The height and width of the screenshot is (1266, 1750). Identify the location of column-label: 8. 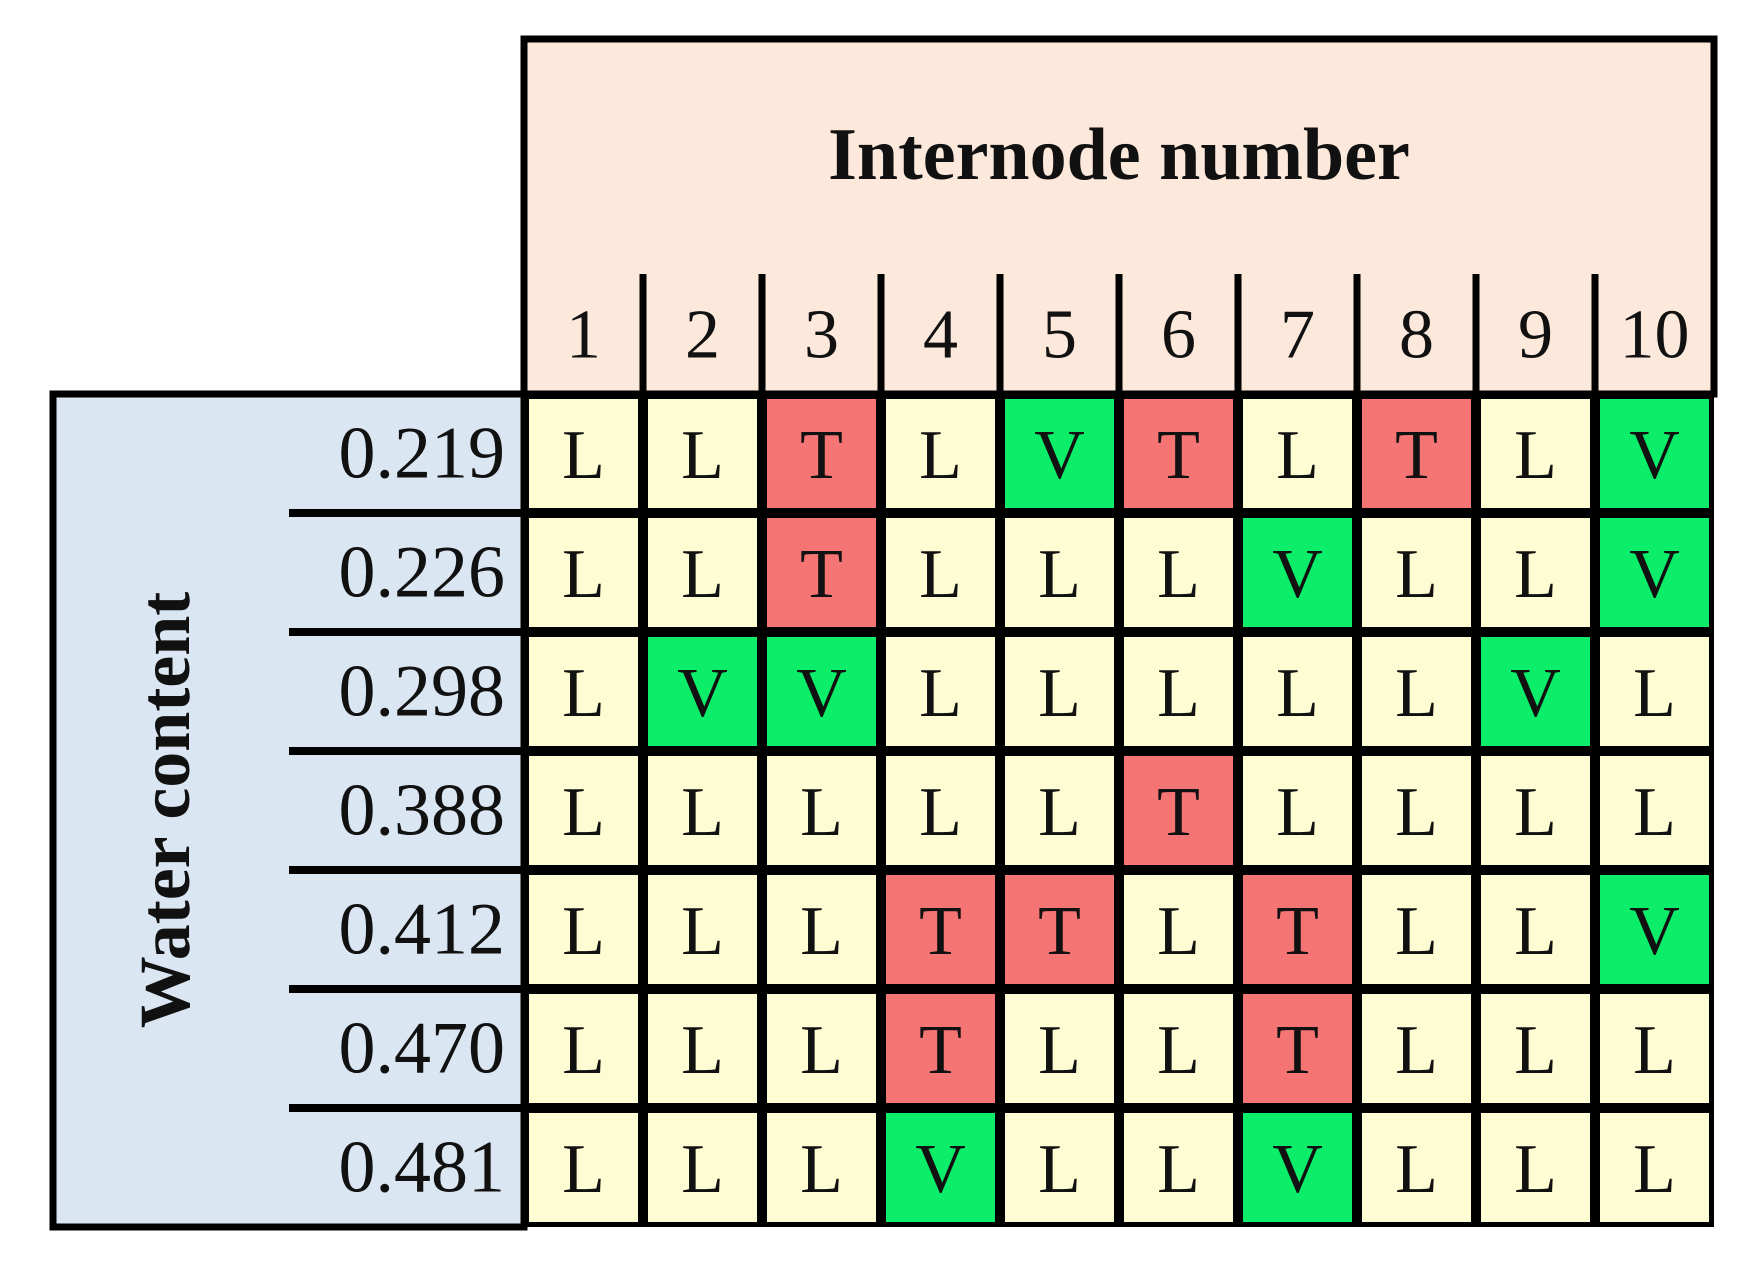
(1416, 335).